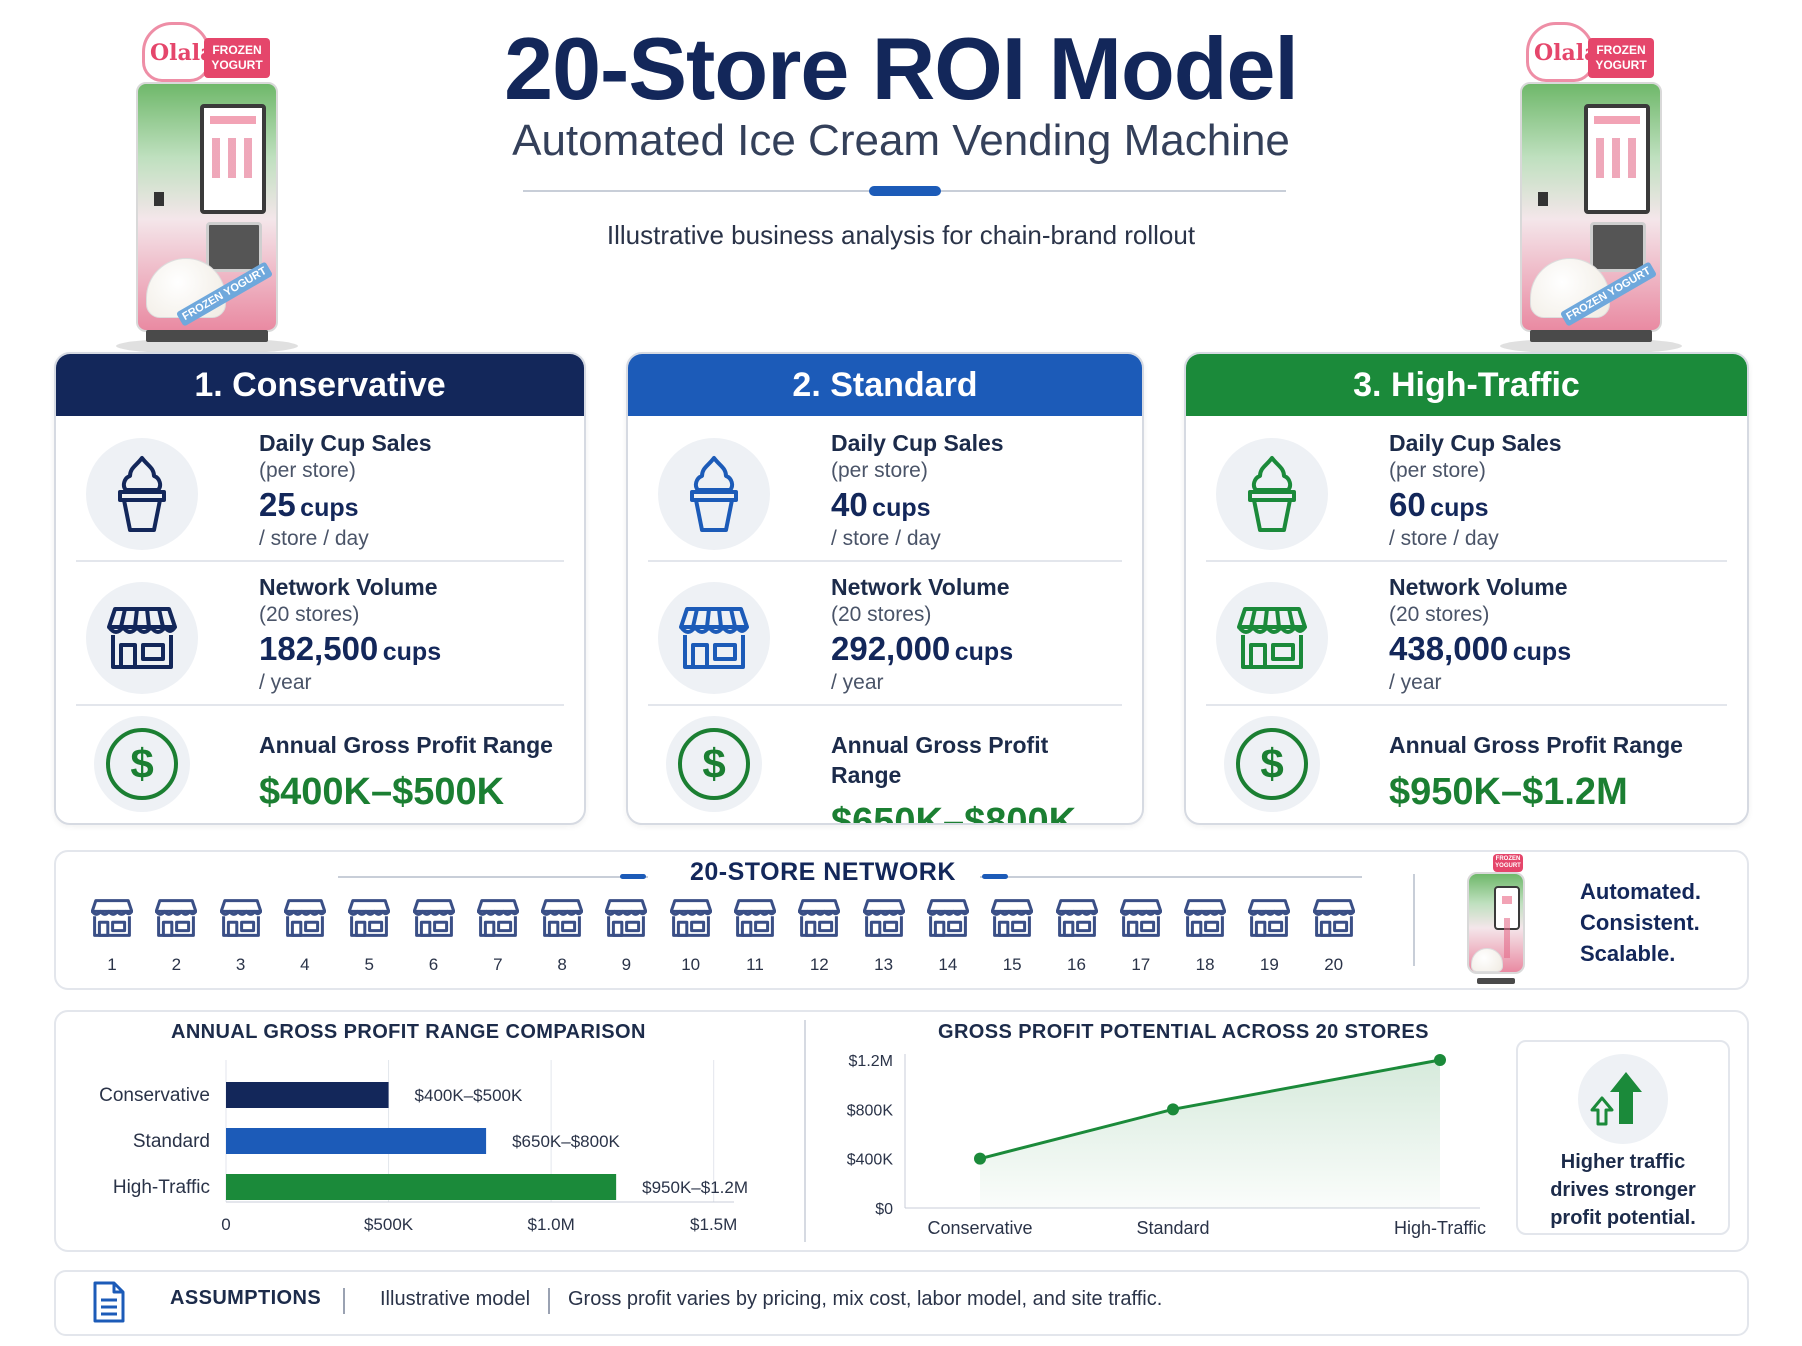  What do you see at coordinates (1439, 614) in the screenshot?
I see `network-volume-subtitle: (20 stores)` at bounding box center [1439, 614].